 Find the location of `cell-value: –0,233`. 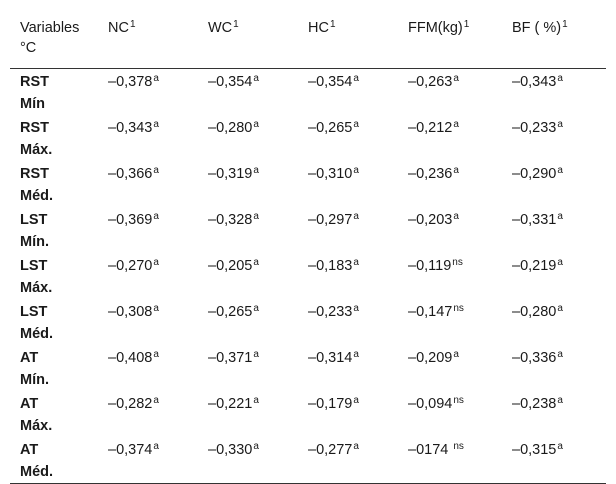

cell-value: –0,233 is located at coordinates (534, 128).